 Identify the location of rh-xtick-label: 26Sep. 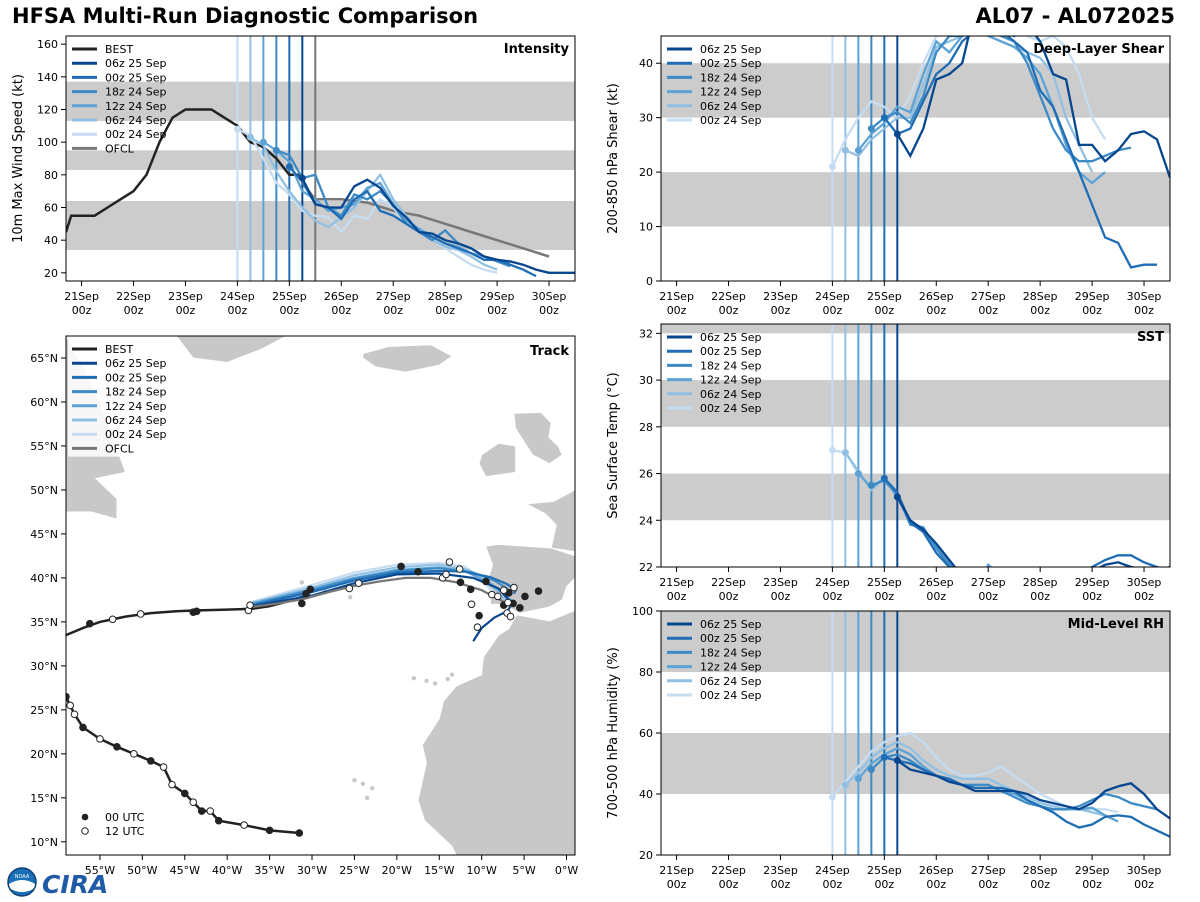
(936, 870).